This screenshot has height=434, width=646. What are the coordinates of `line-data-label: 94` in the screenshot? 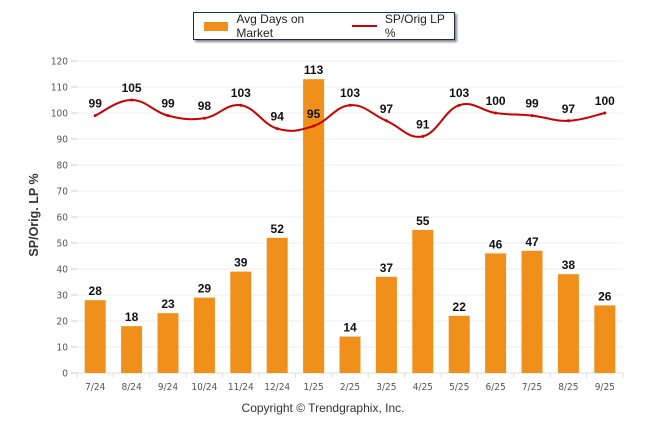 It's located at (278, 117).